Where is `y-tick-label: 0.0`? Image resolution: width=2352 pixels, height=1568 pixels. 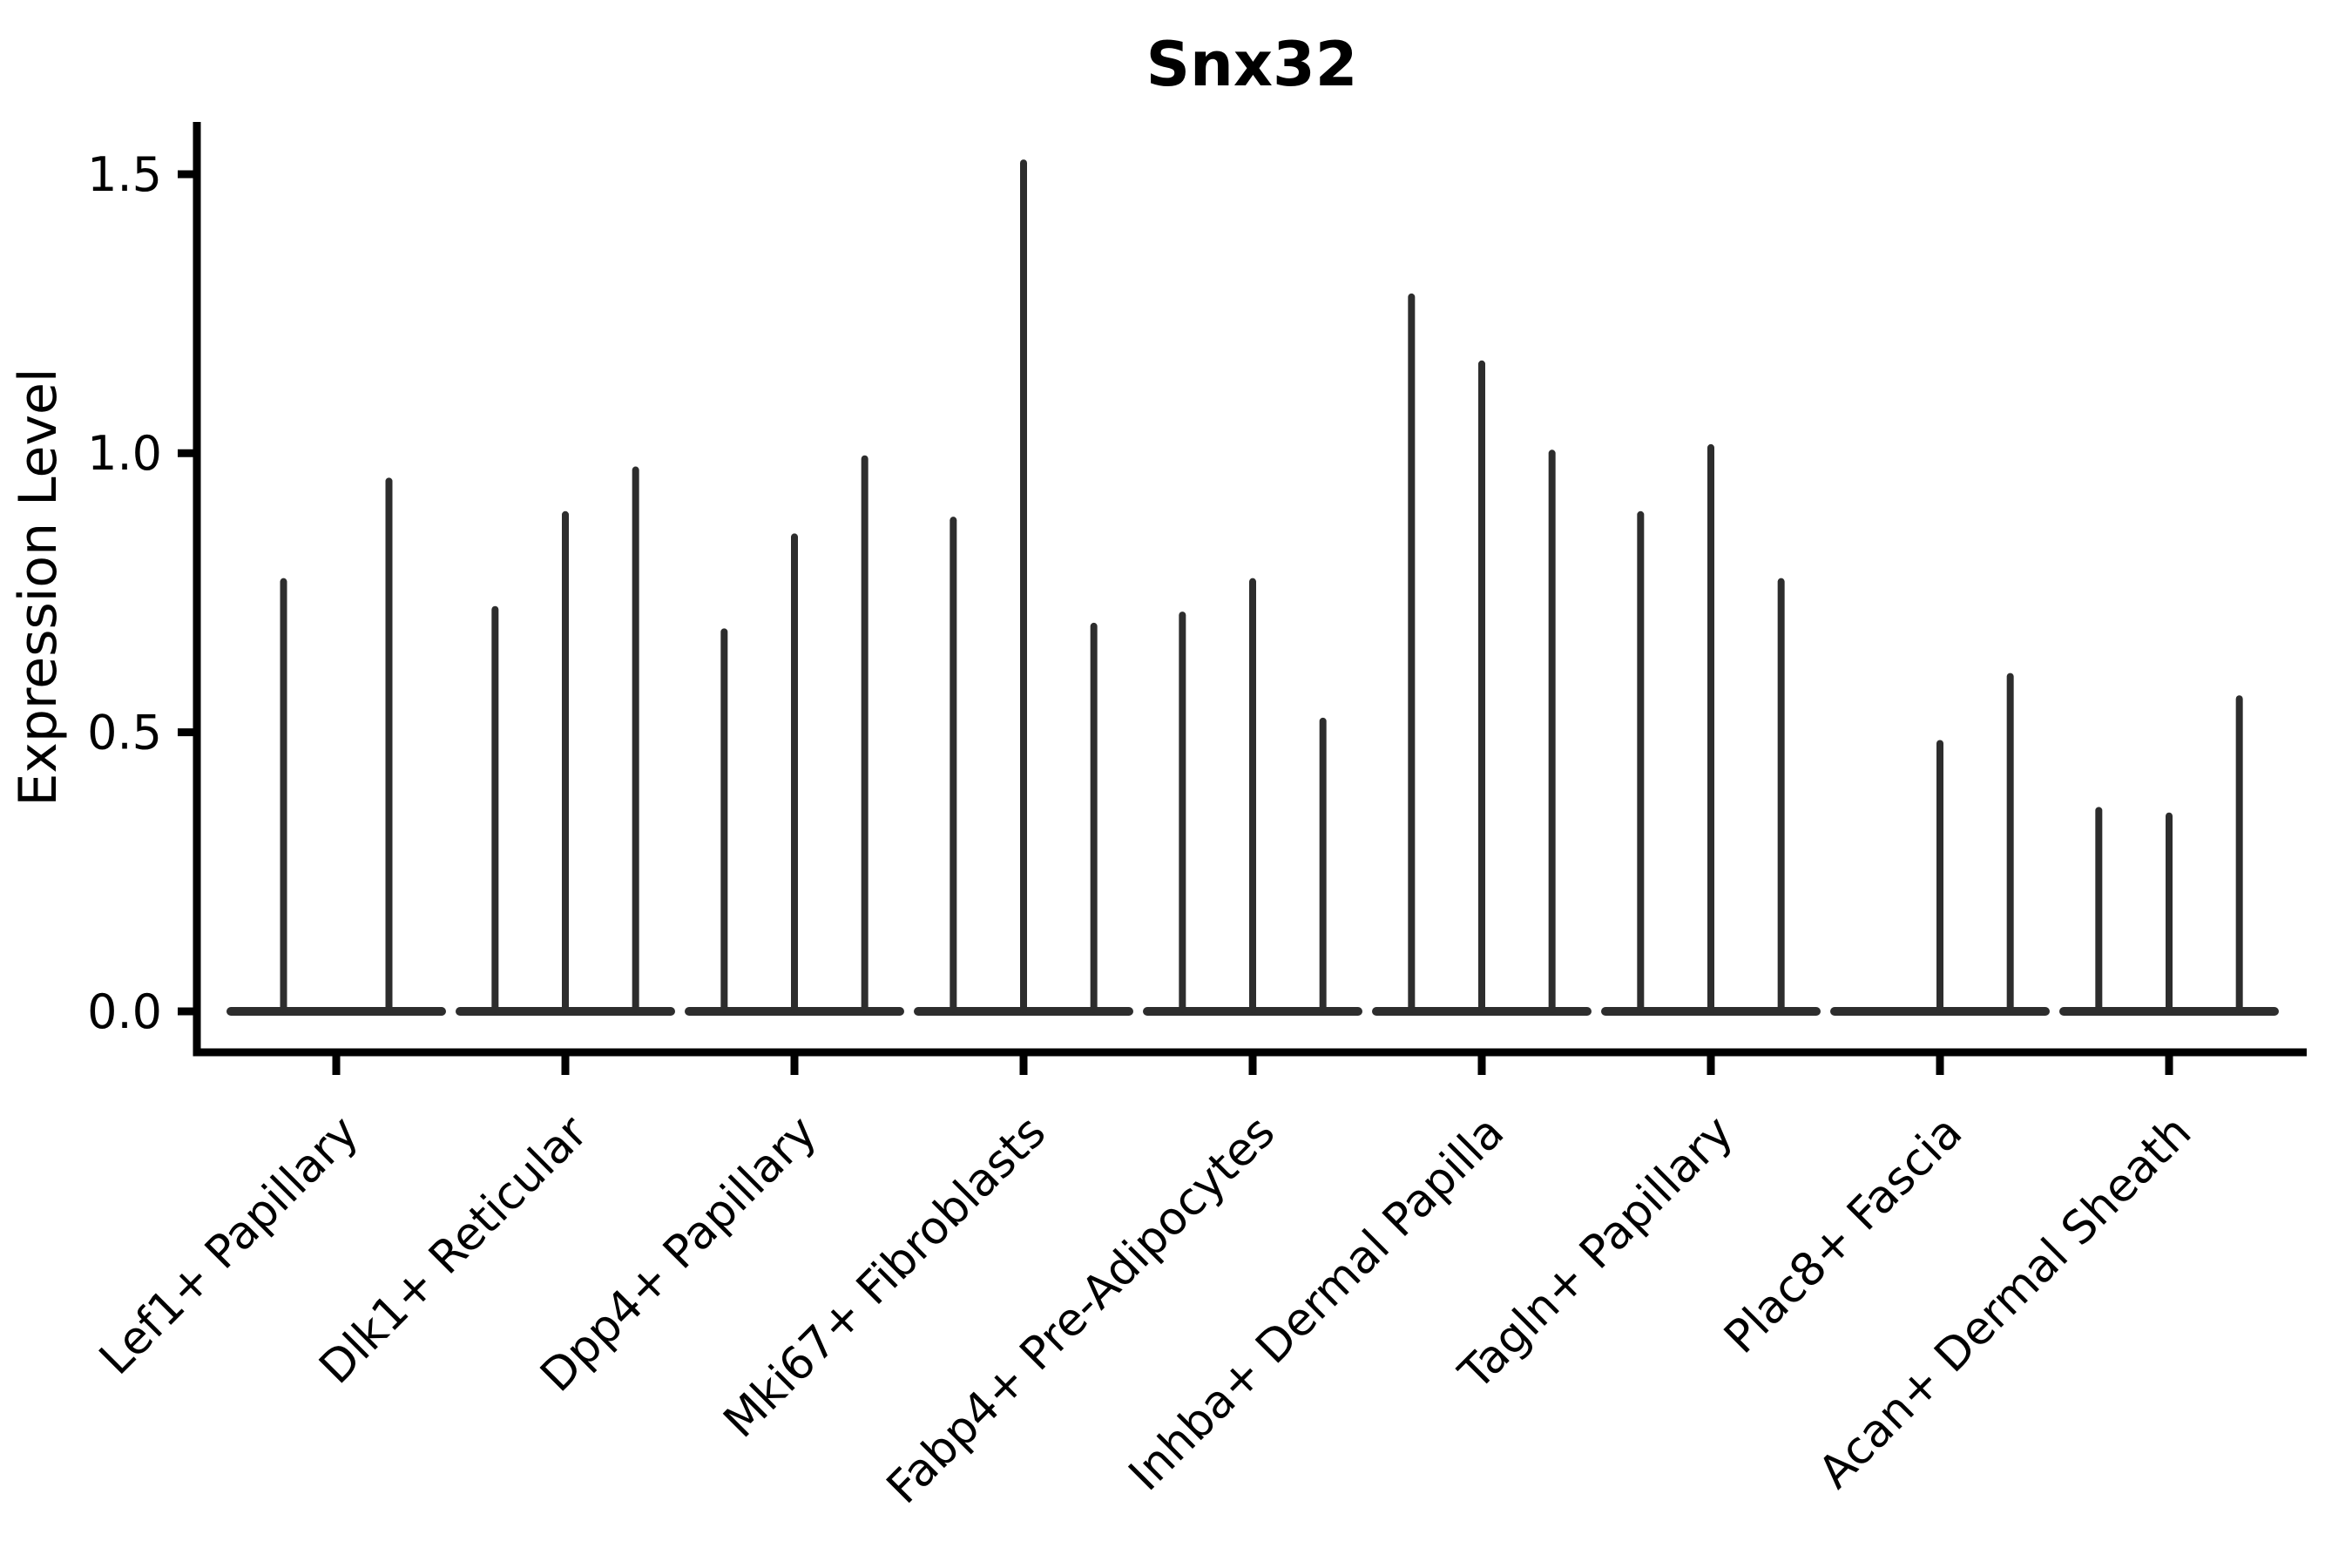
y-tick-label: 0.0 is located at coordinates (125, 1012).